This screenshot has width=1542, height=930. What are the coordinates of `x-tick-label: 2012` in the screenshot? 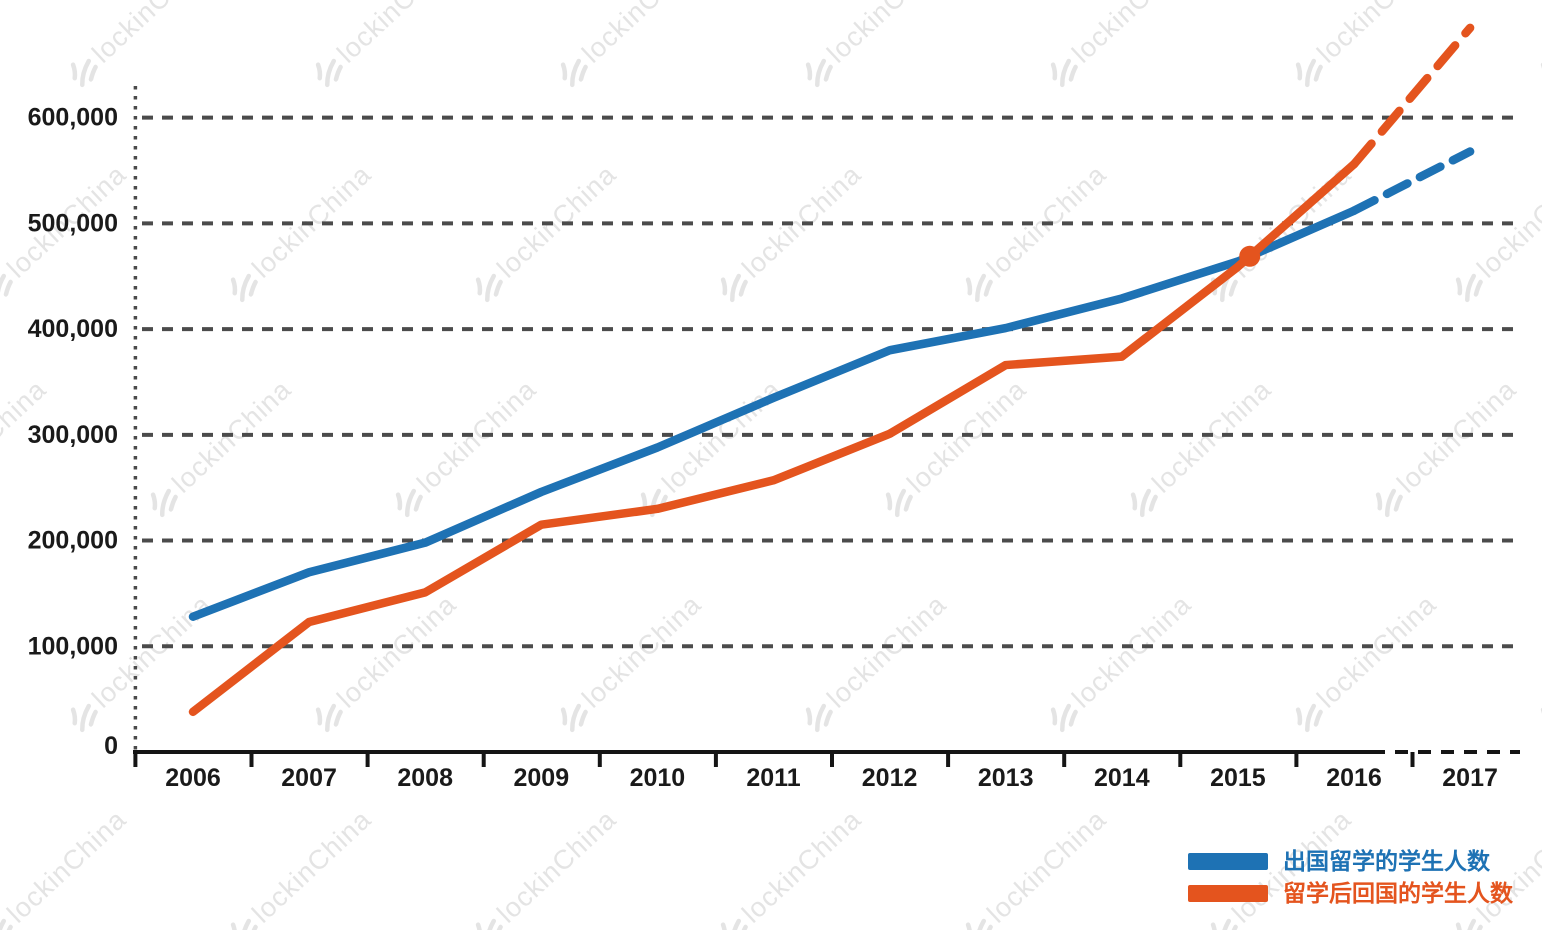 It's located at (890, 778).